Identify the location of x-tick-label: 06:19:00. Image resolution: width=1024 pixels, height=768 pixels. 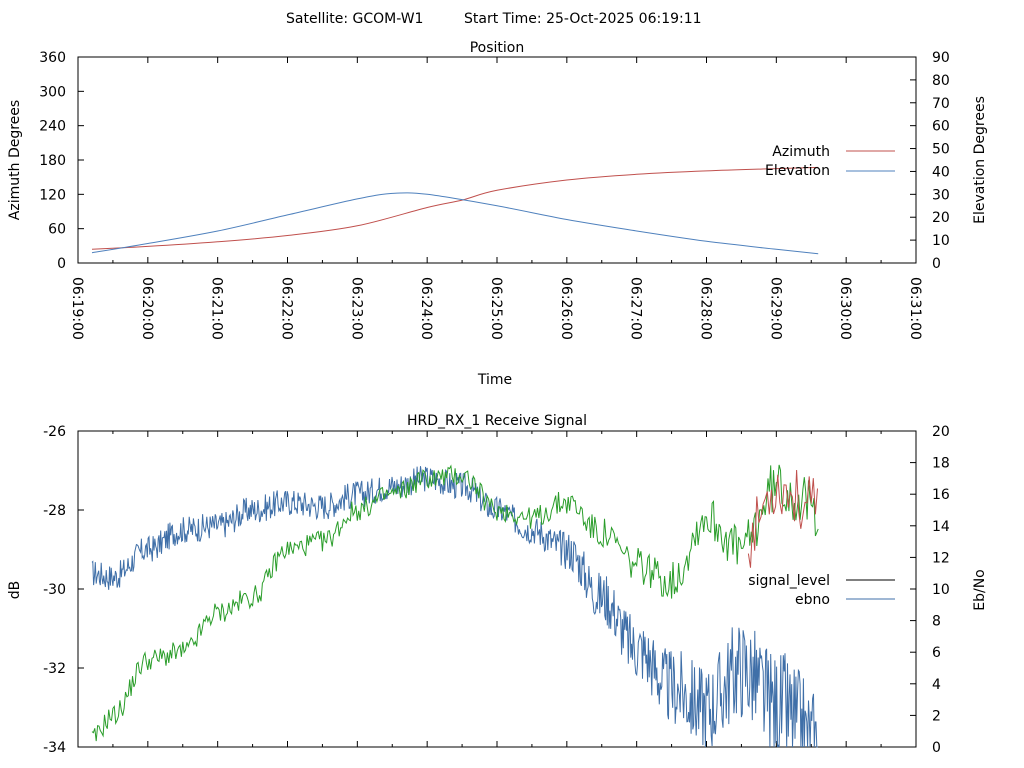
(77, 308).